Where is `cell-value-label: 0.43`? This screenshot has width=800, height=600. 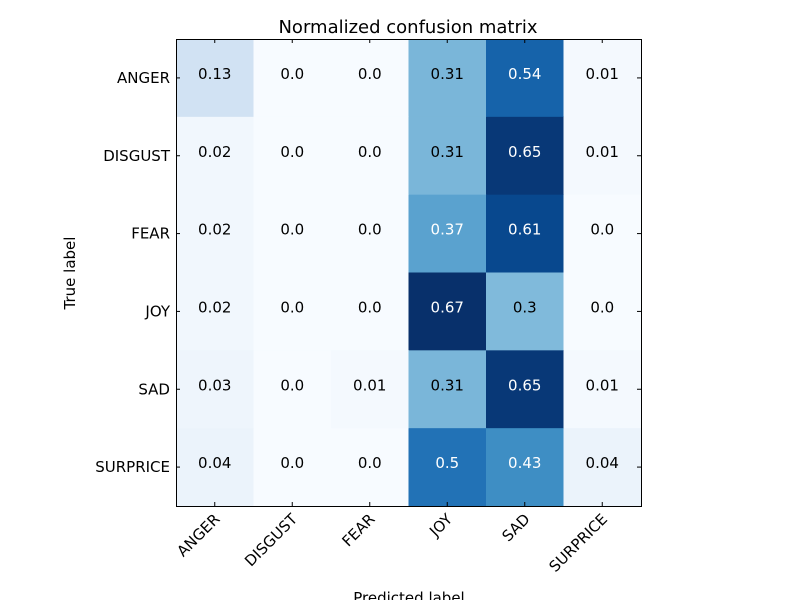
cell-value-label: 0.43 is located at coordinates (524, 463).